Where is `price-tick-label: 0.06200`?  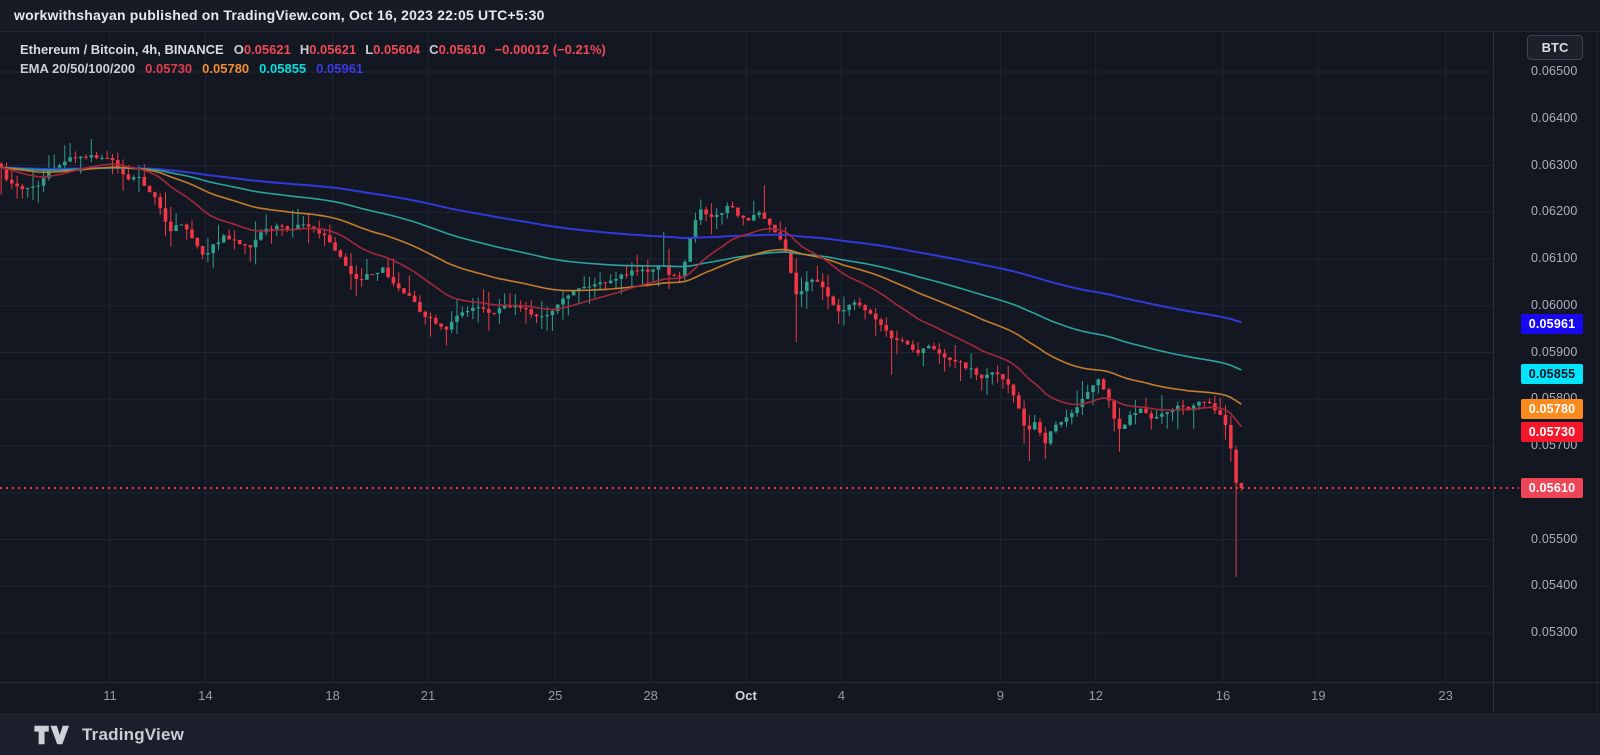
price-tick-label: 0.06200 is located at coordinates (1554, 211).